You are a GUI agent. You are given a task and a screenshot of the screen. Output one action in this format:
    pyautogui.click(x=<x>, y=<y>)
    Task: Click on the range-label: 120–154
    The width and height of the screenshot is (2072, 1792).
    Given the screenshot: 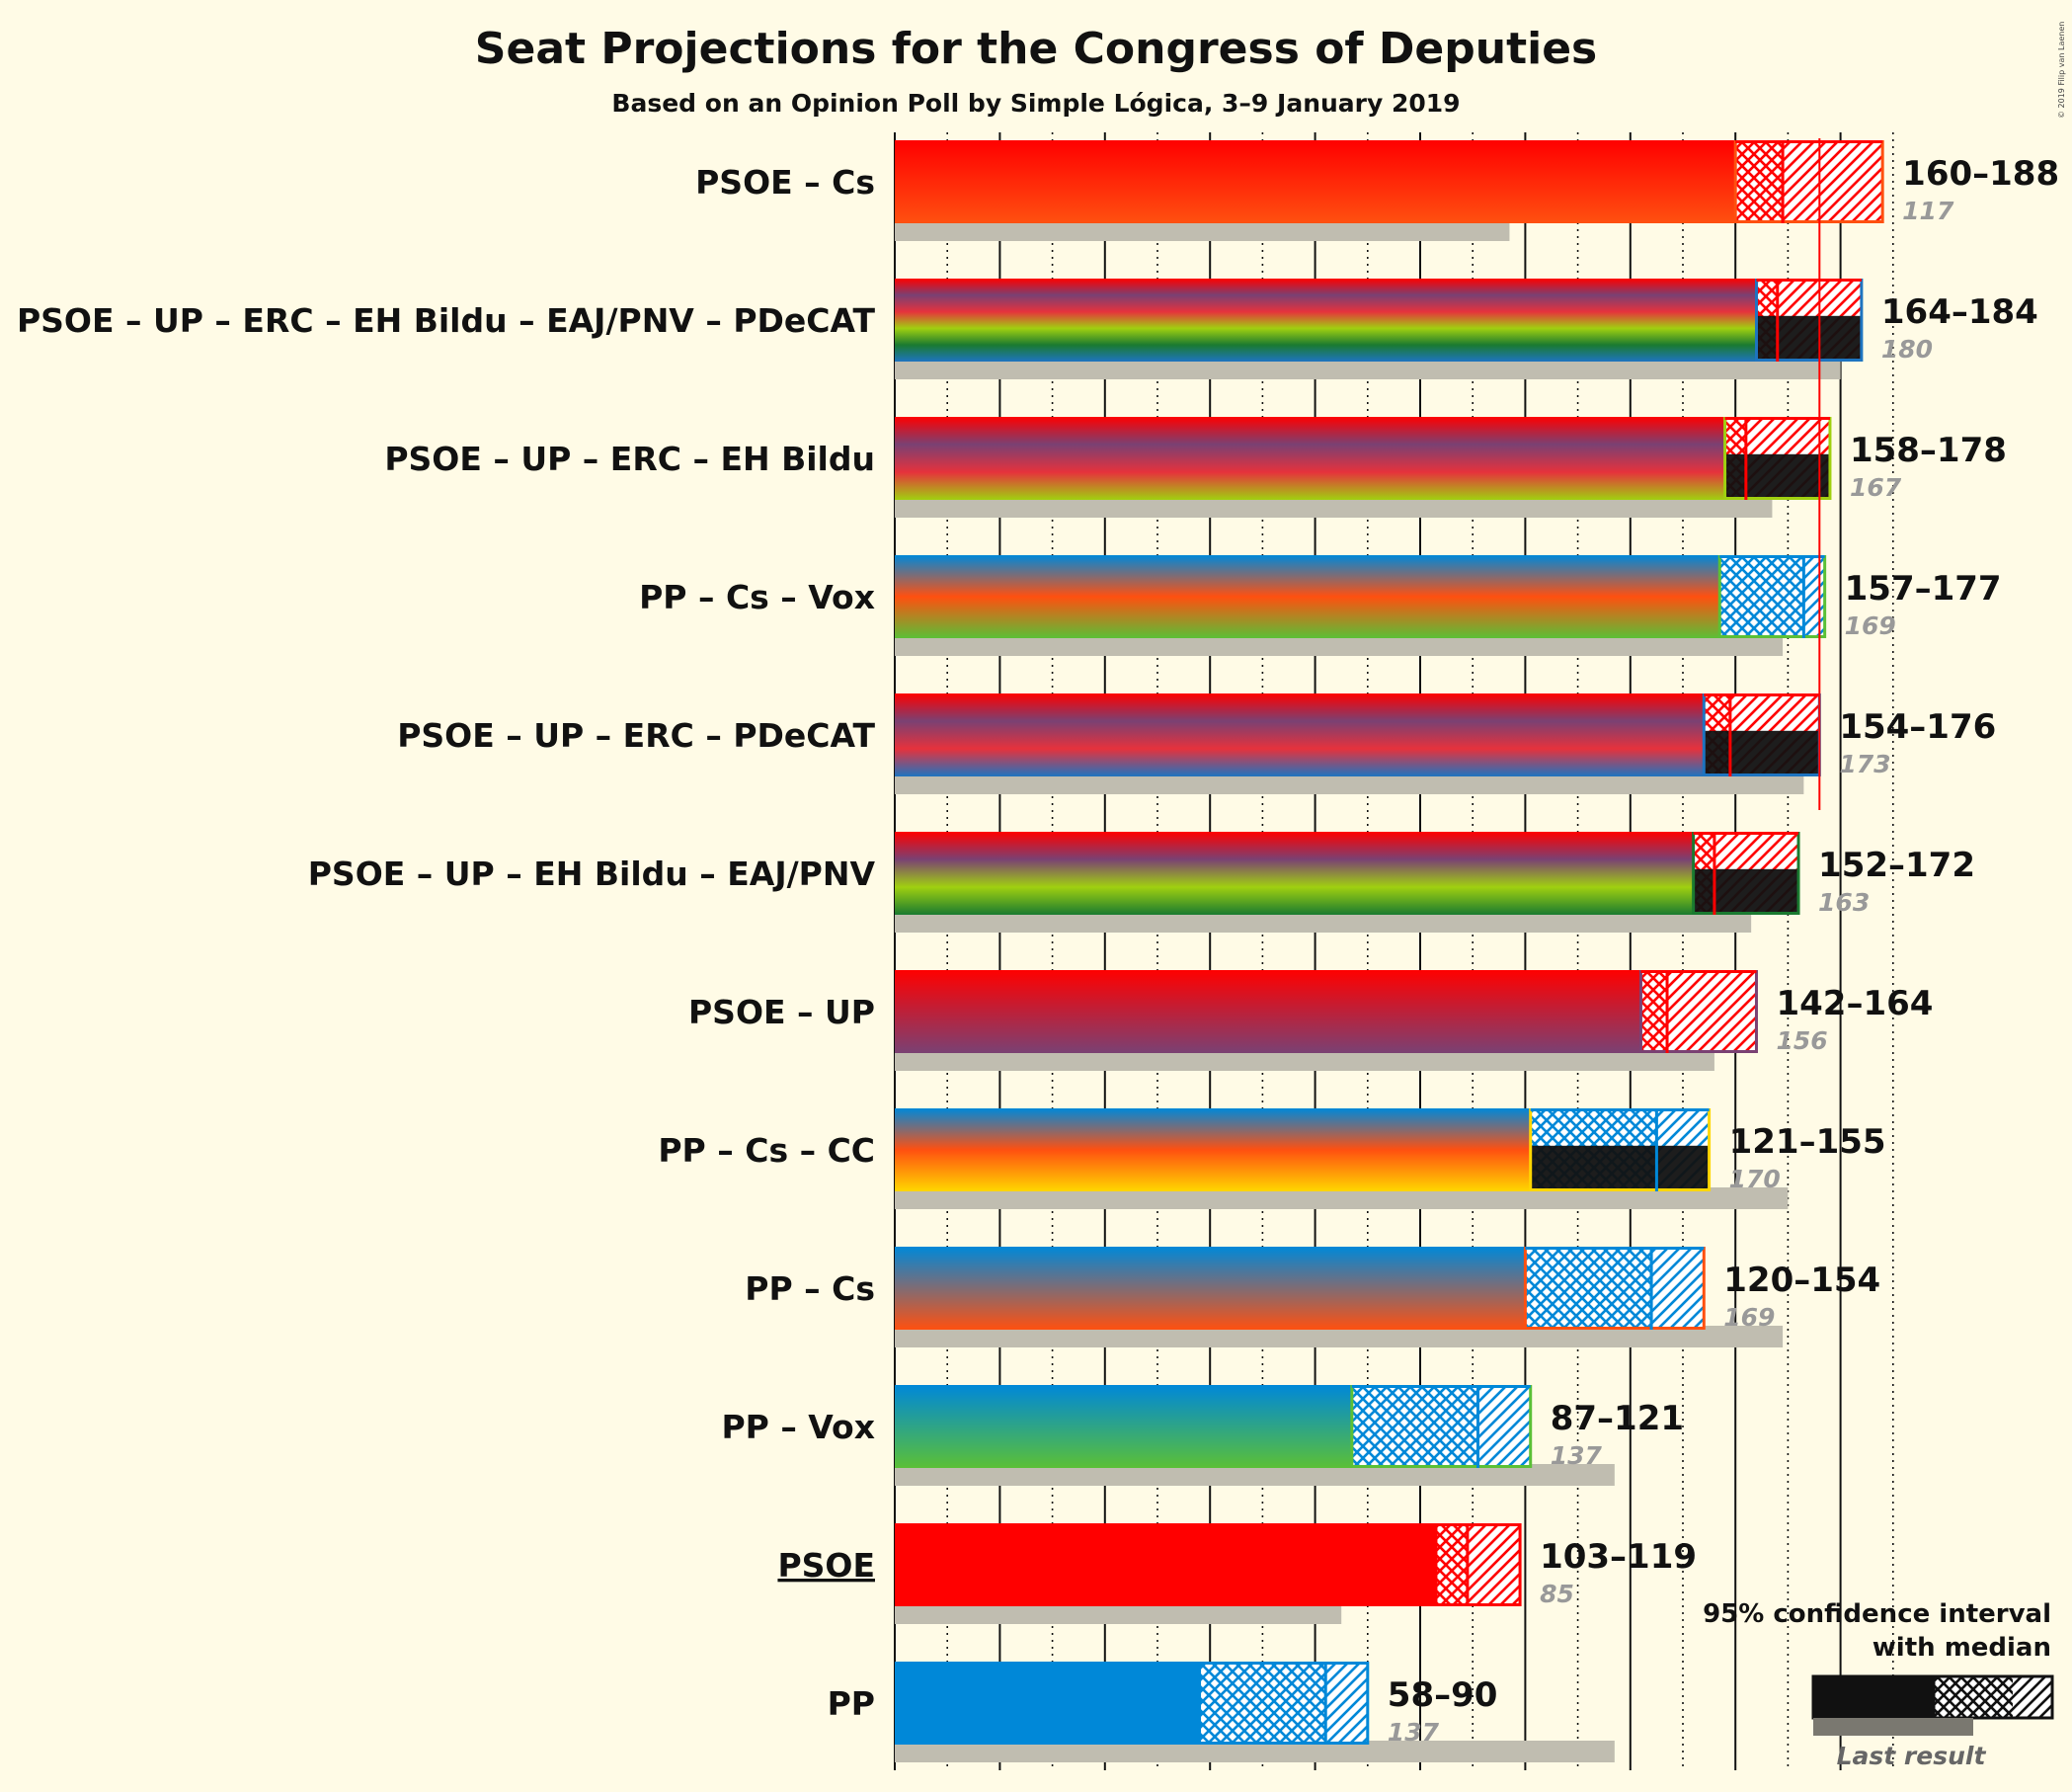 What is the action you would take?
    pyautogui.click(x=1801, y=1280)
    